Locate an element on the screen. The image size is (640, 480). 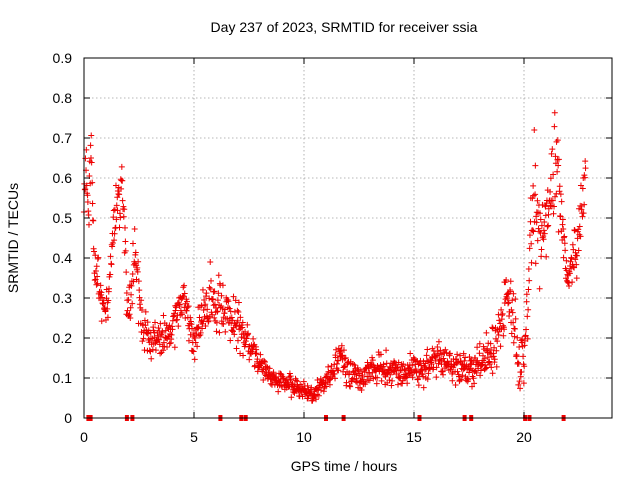
x-tick-label: 5 is located at coordinates (194, 437).